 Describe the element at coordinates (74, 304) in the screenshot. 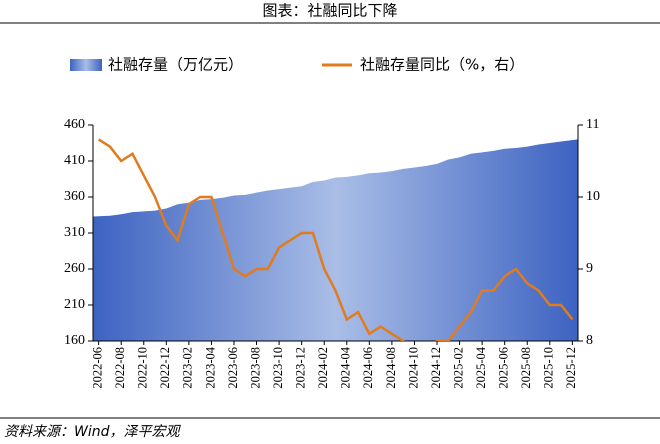

I see `y-tick-label: 210` at that location.